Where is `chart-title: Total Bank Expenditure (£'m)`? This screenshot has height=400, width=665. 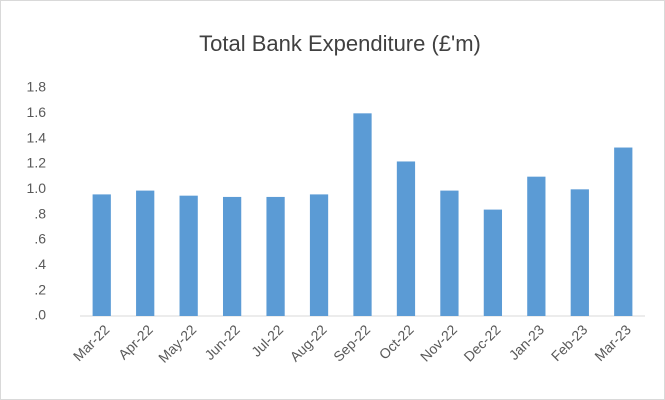 chart-title: Total Bank Expenditure (£'m) is located at coordinates (340, 43).